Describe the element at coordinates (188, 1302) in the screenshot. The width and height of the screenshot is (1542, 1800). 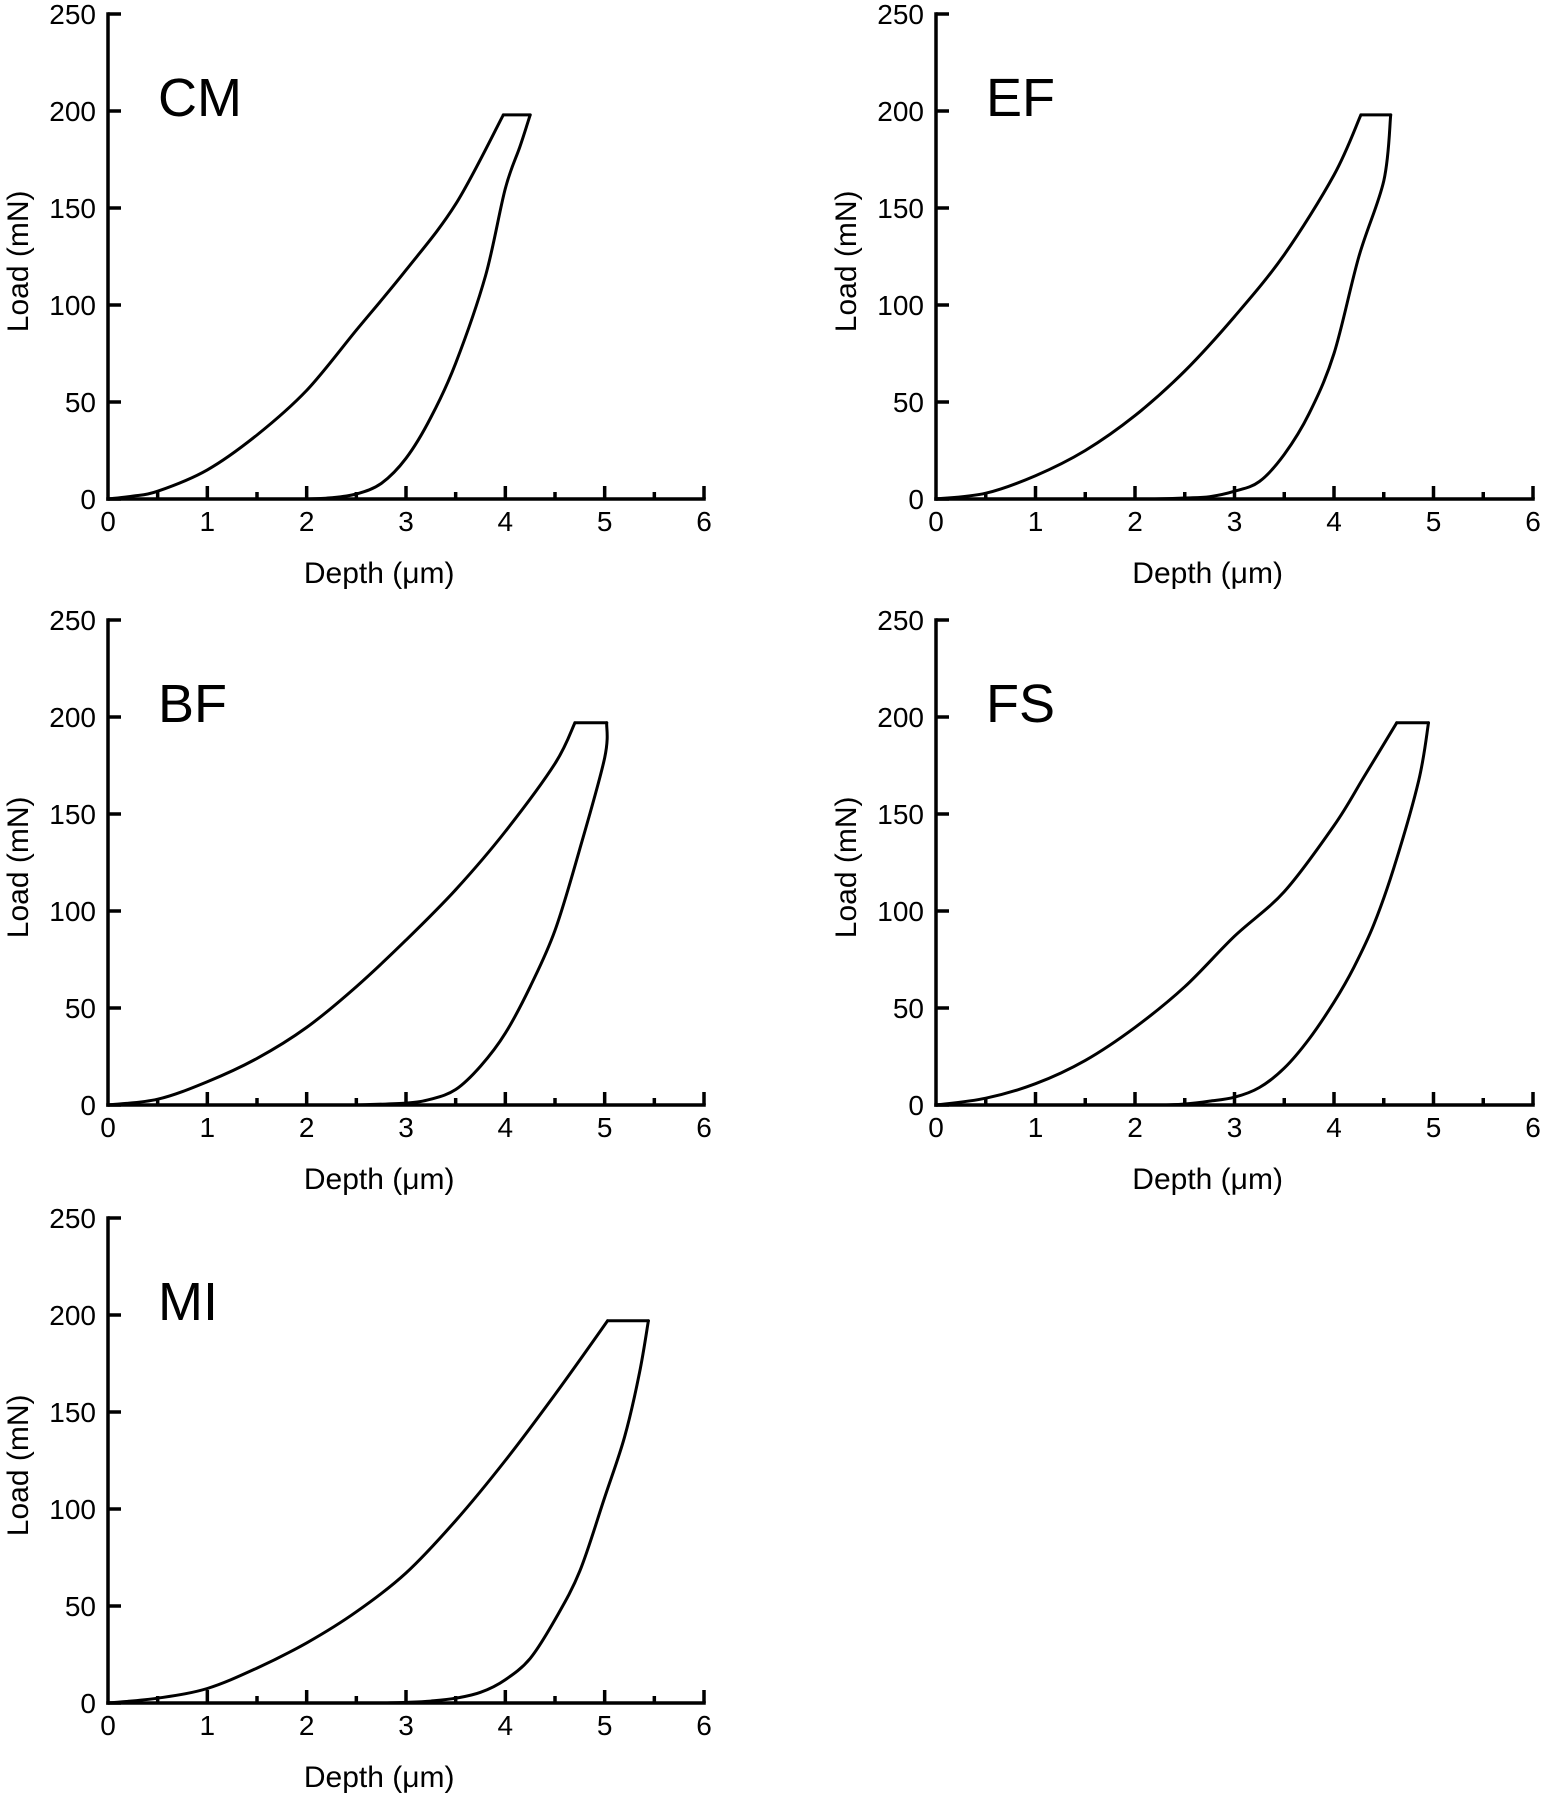
I see `panel-label: MI` at that location.